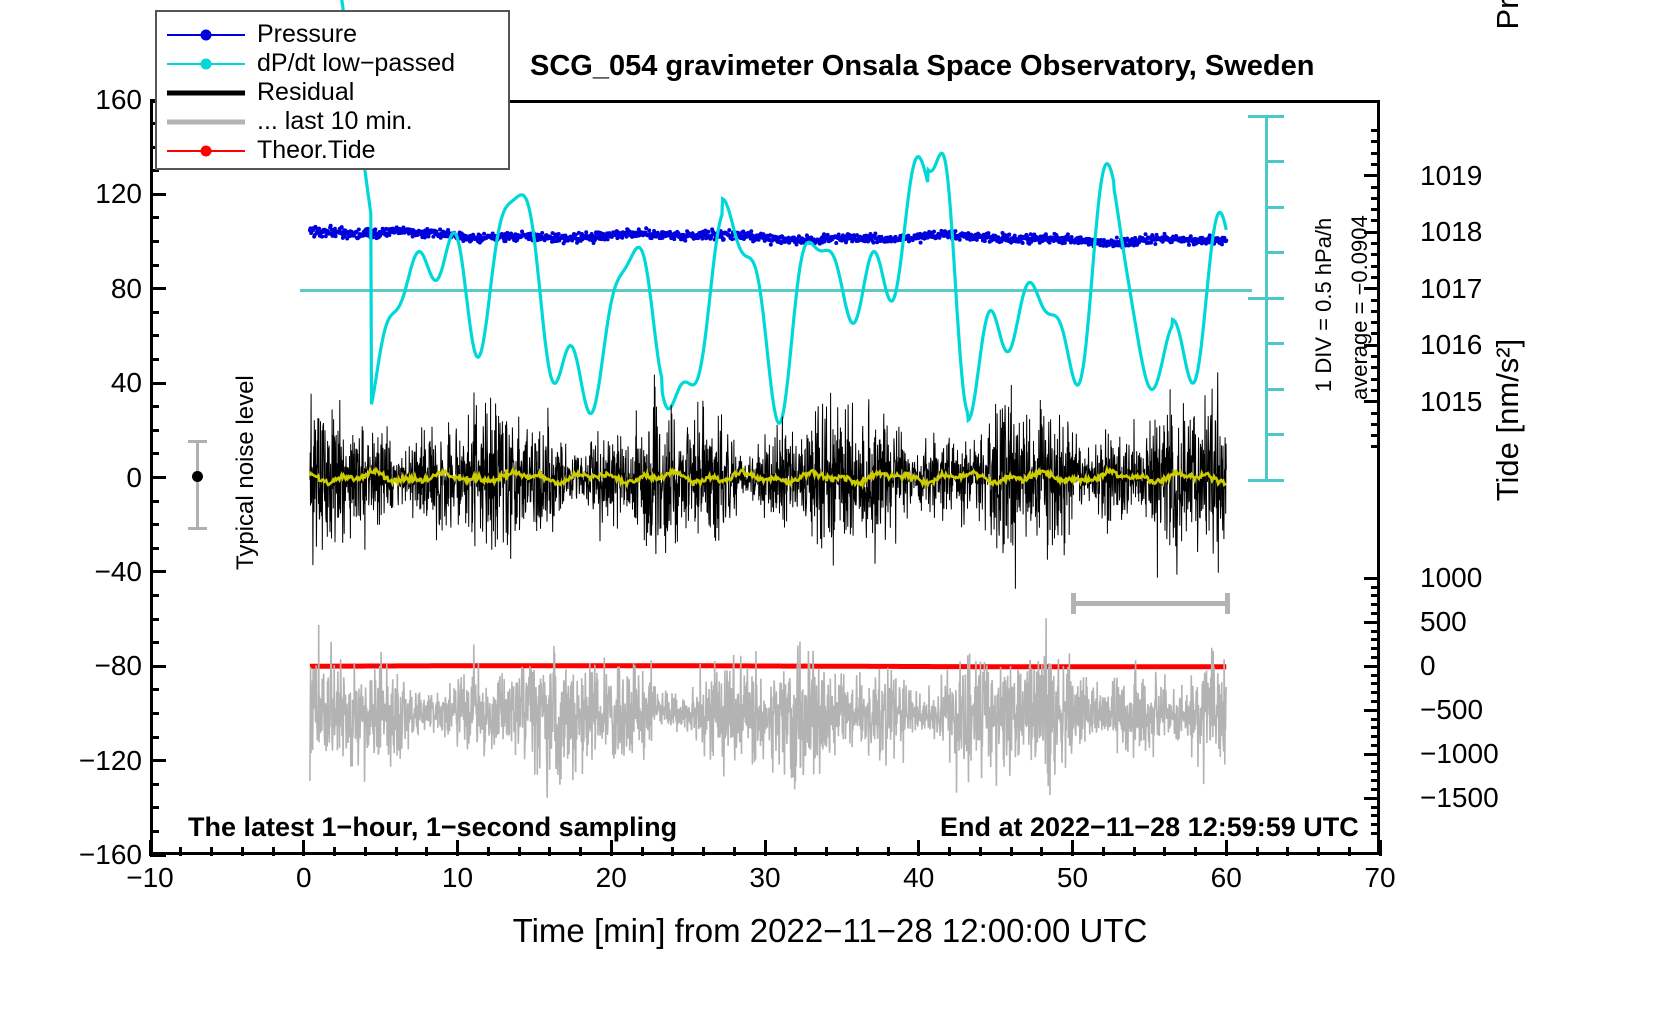 The height and width of the screenshot is (1020, 1660). What do you see at coordinates (245, 472) in the screenshot?
I see `noise-level-label: Typical noise level` at bounding box center [245, 472].